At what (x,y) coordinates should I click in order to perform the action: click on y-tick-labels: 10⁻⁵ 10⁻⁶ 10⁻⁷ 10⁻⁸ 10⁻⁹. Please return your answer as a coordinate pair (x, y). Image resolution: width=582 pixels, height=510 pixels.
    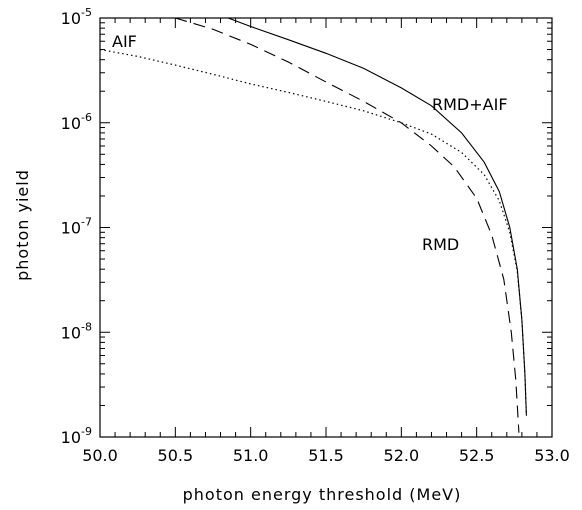
    Looking at the image, I should click on (76, 226).